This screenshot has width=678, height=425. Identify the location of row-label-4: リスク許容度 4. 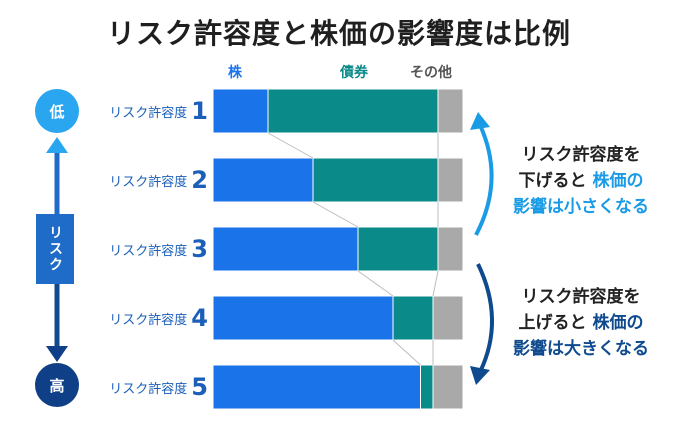
(158, 318).